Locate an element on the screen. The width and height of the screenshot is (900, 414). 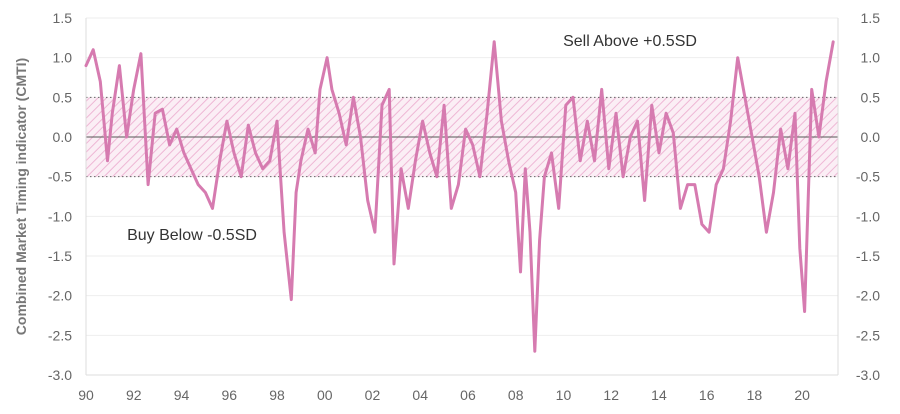
x-tick-label: 14 is located at coordinates (659, 395).